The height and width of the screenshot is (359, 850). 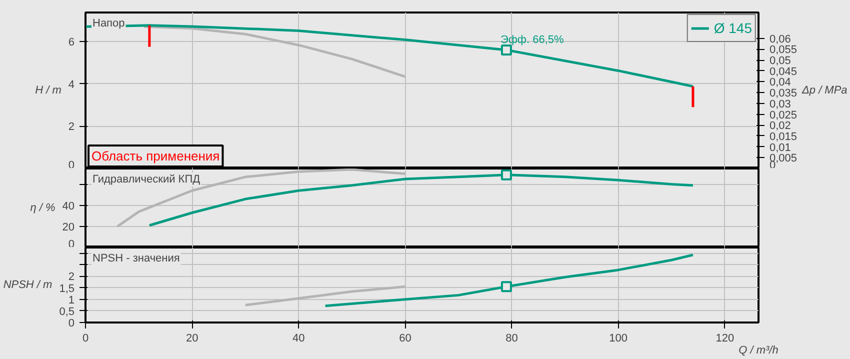 What do you see at coordinates (27, 285) in the screenshot?
I see `y-axis-title: NPSH / m` at bounding box center [27, 285].